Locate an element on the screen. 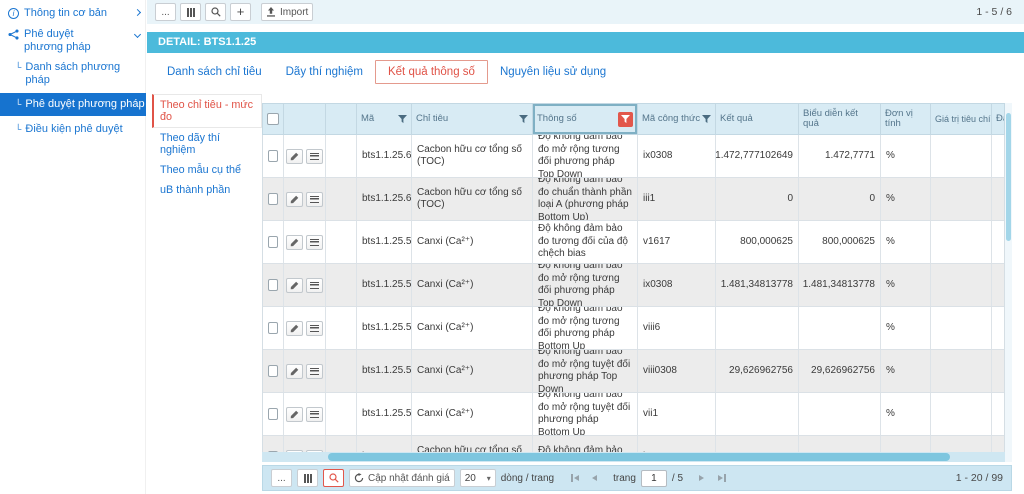 The height and width of the screenshot is (494, 1024). select-all-checkbox is located at coordinates (273, 119).